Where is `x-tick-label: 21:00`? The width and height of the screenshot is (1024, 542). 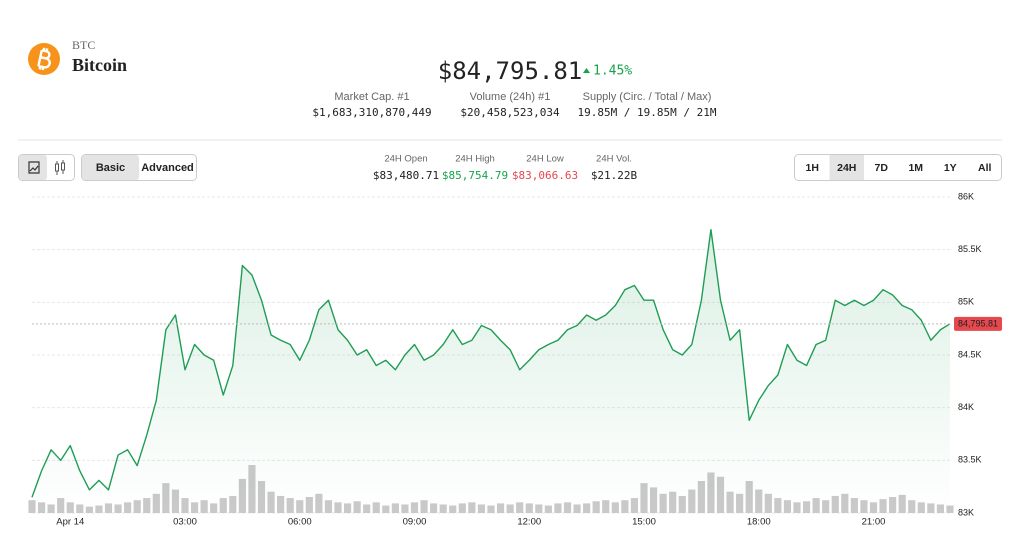 x-tick-label: 21:00 is located at coordinates (874, 522).